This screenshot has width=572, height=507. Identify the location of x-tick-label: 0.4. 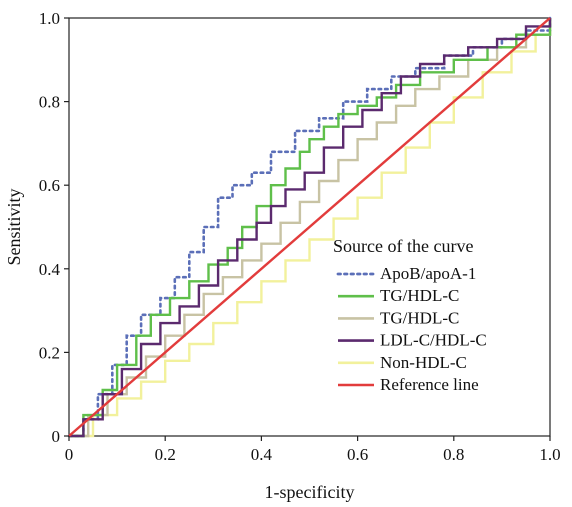
(262, 454).